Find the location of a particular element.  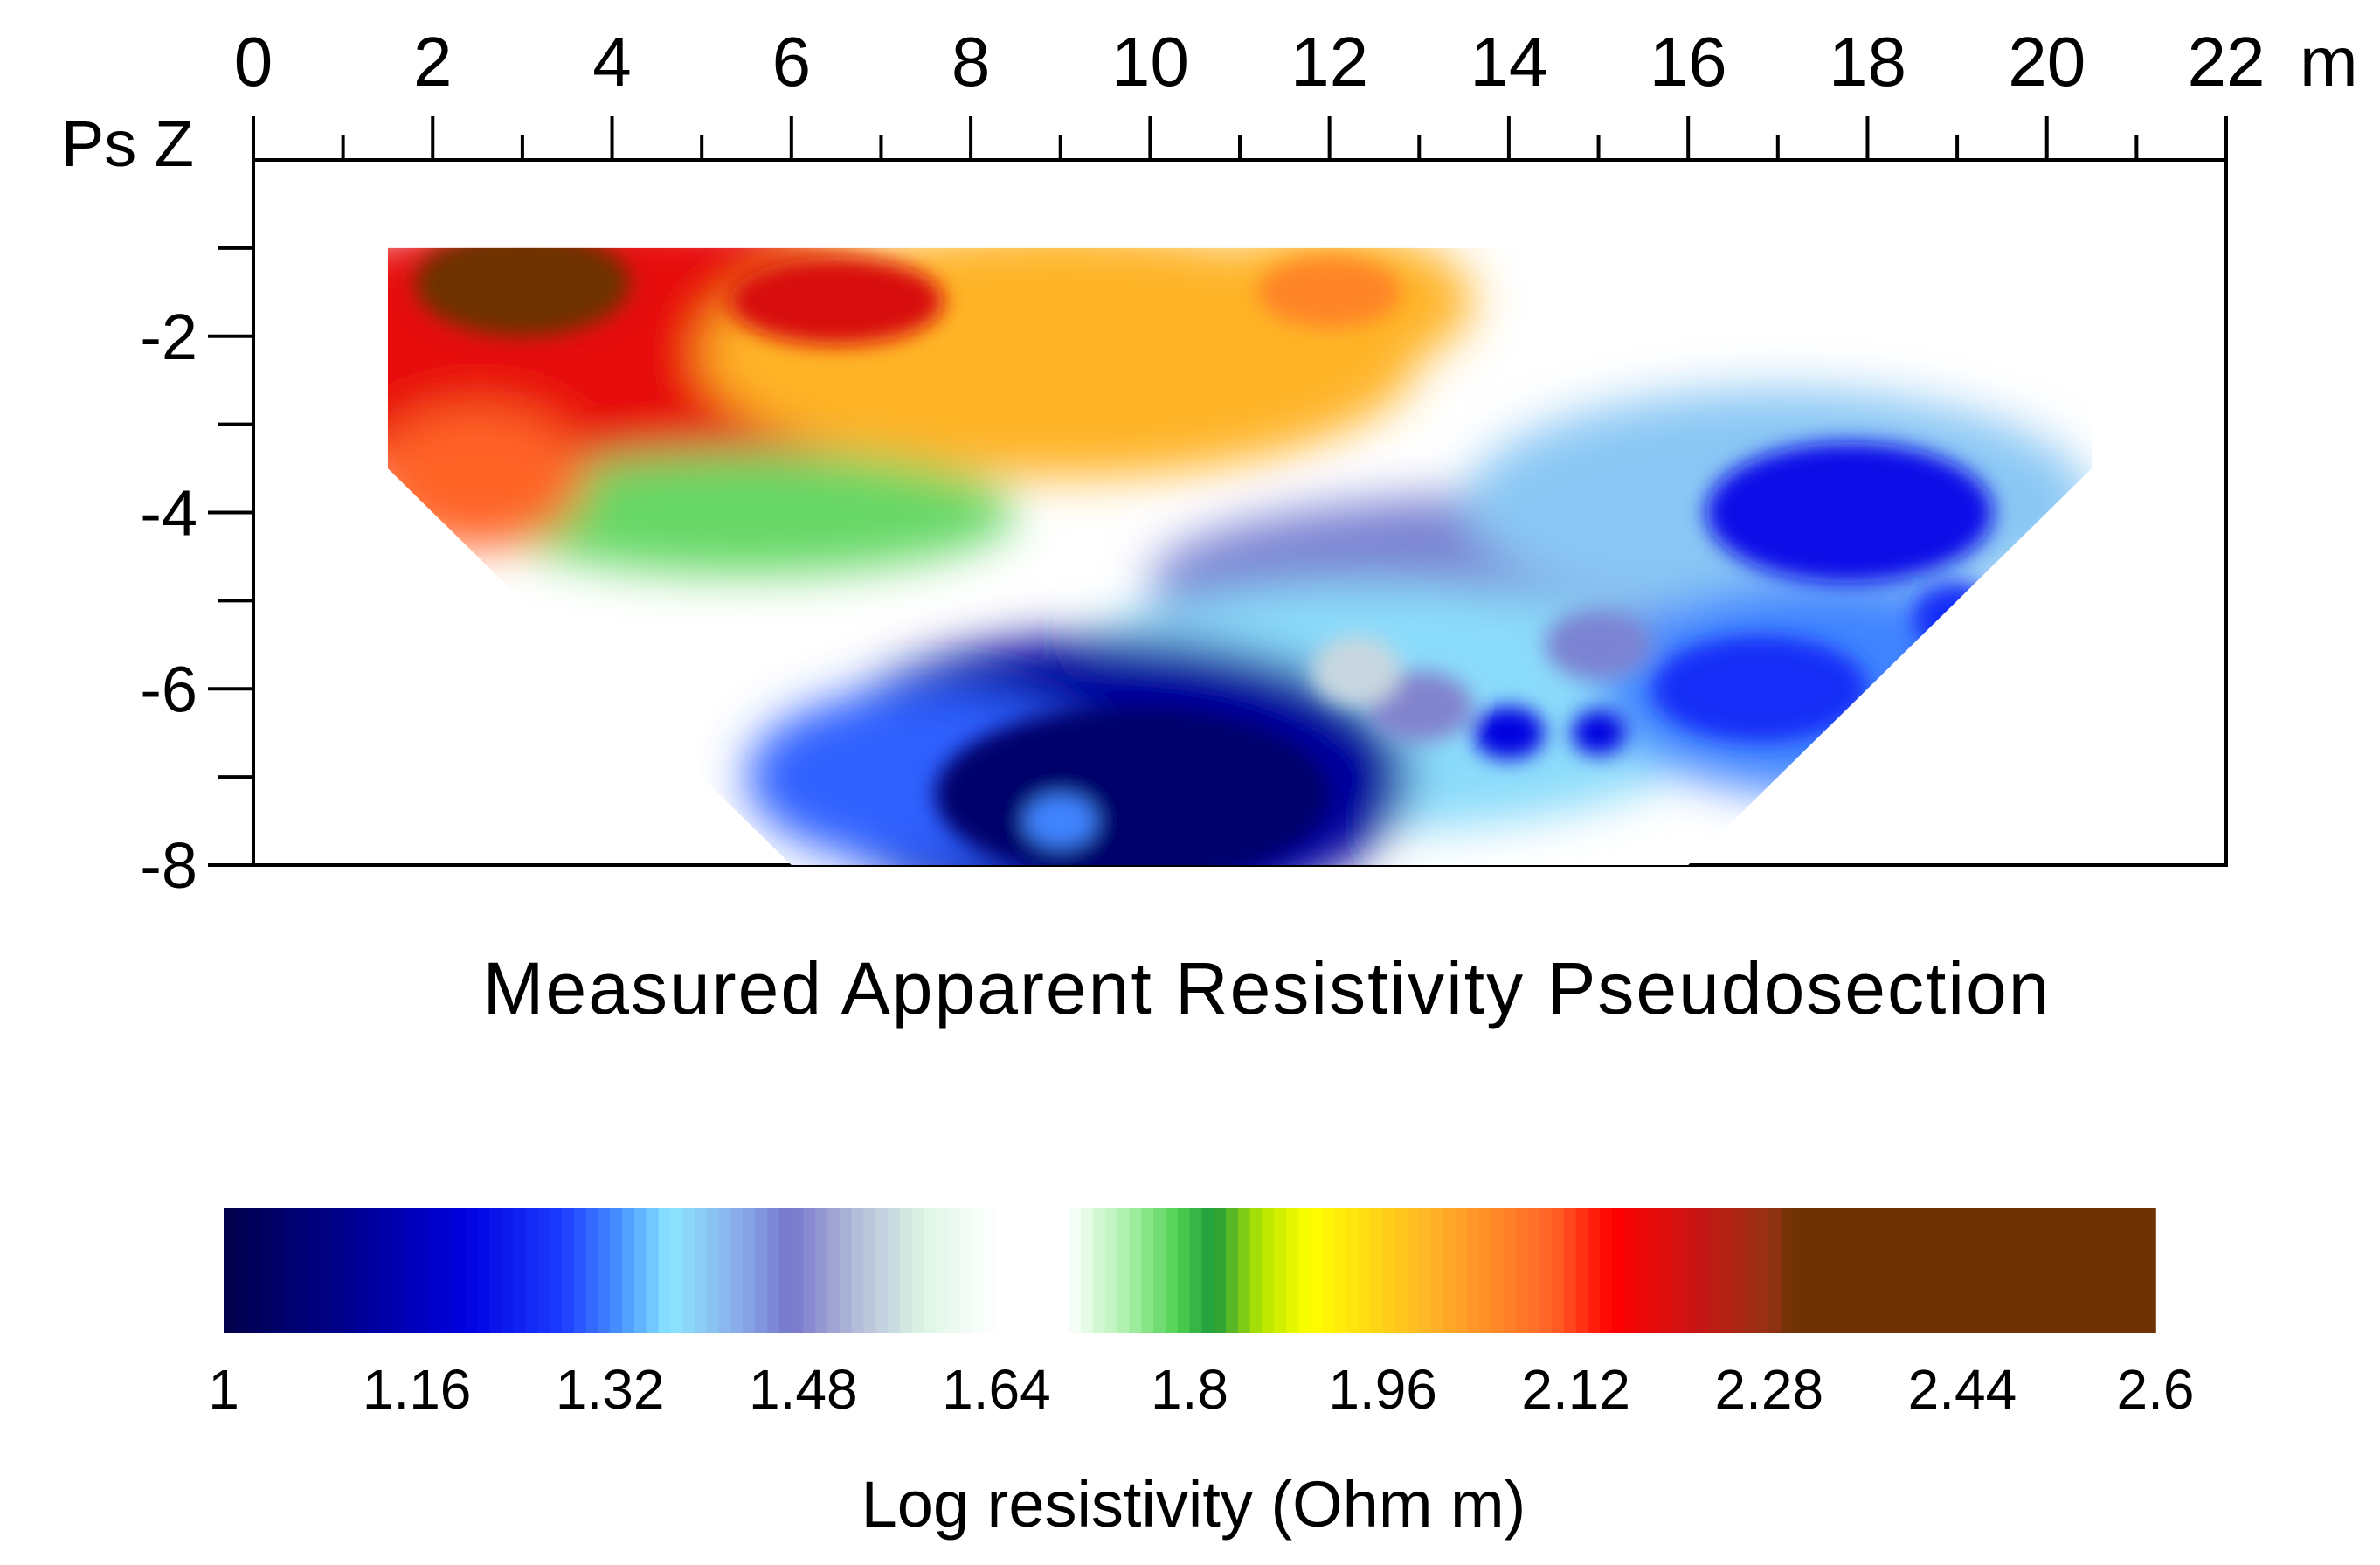

y-axis: -2 -4 -6 -8 Ps Z is located at coordinates (157, 504).